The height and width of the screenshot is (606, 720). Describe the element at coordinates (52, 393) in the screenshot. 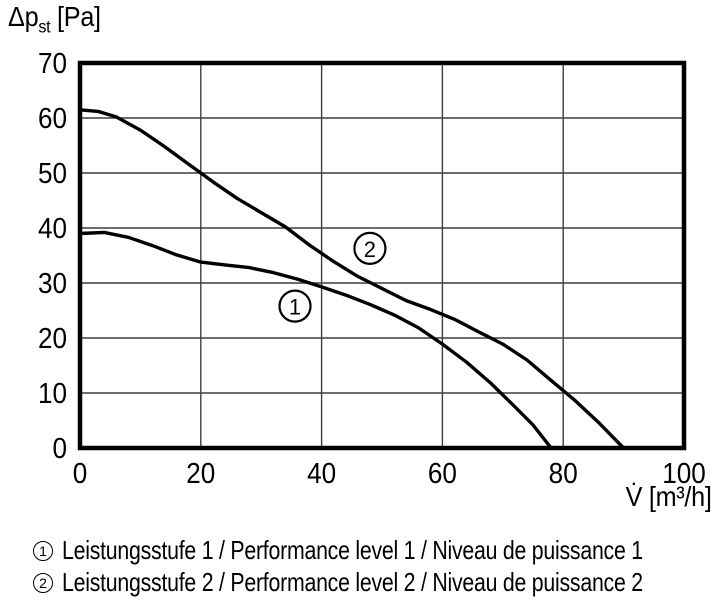

I see `y-tick-label: 10` at that location.